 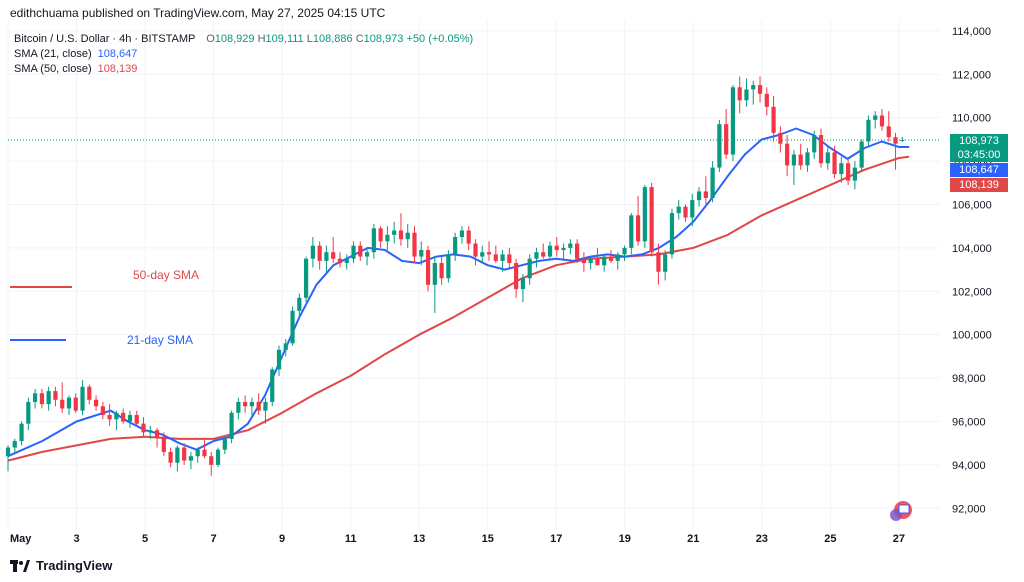 What do you see at coordinates (693, 539) in the screenshot?
I see `x-tick-label: 21` at bounding box center [693, 539].